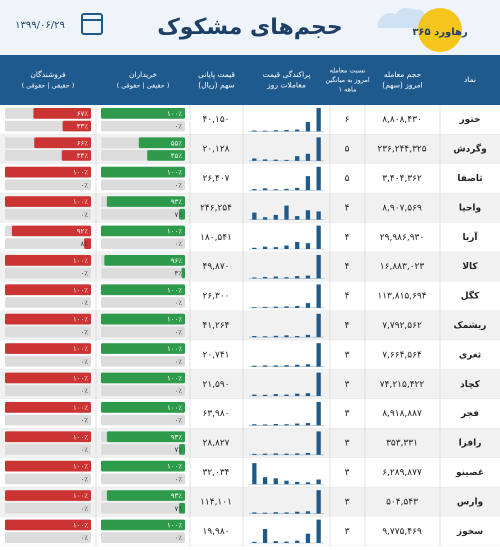 The image size is (500, 550). What do you see at coordinates (215, 326) in the screenshot?
I see `price: ۴۱,۲۶۴` at bounding box center [215, 326].